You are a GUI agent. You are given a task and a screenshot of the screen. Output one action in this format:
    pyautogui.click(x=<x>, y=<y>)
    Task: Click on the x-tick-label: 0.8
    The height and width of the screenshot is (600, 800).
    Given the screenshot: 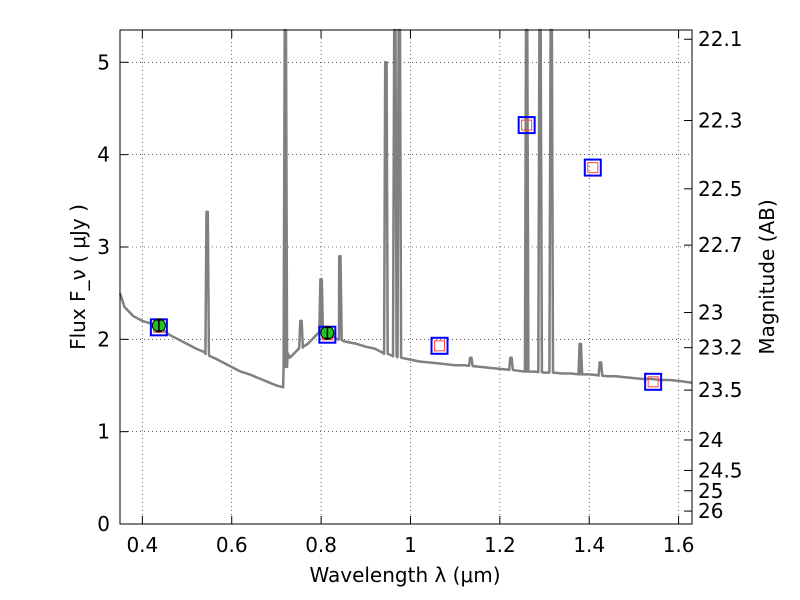 What is the action you would take?
    pyautogui.click(x=321, y=545)
    